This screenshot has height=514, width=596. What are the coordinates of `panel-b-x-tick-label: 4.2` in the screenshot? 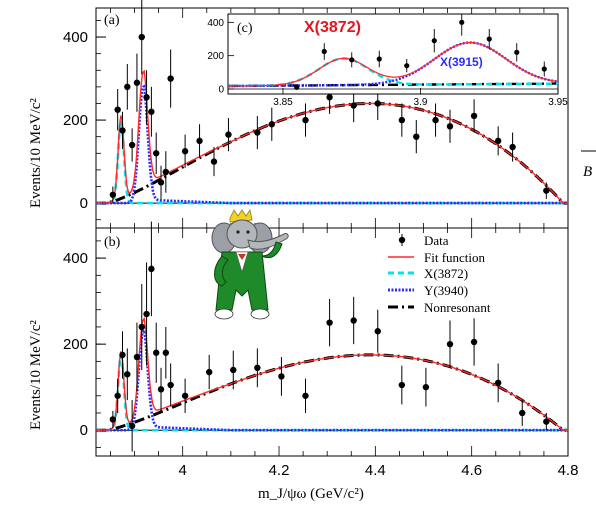 It's located at (279, 470).